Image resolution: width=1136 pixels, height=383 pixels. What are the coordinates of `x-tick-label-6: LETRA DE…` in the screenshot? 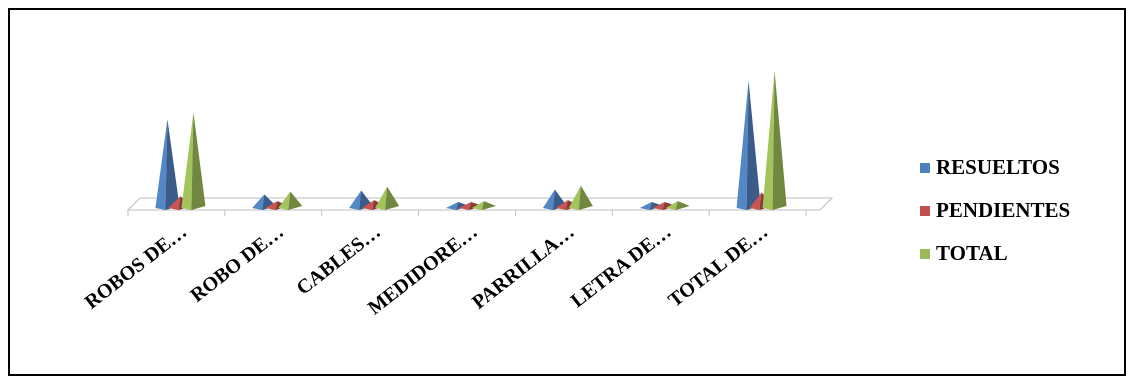 It's located at (621, 267).